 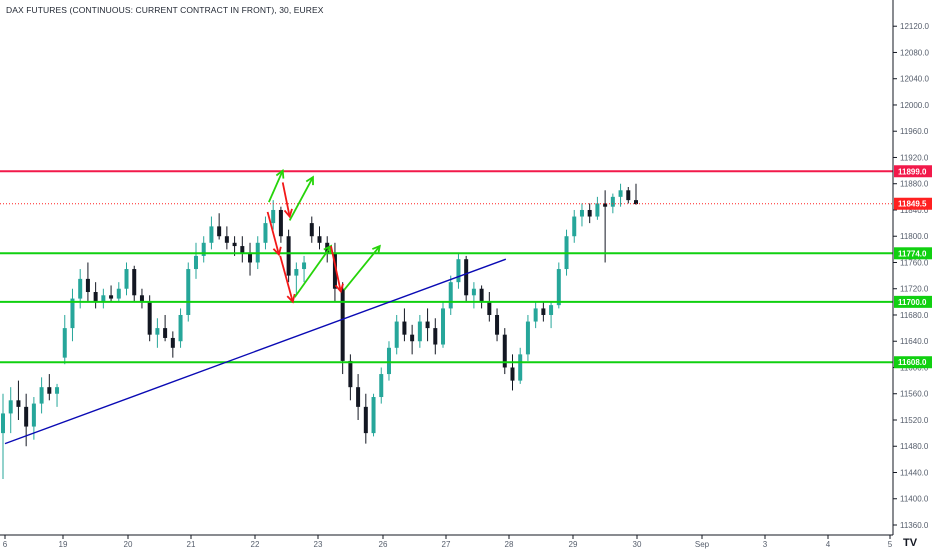 I want to click on x-tick-label: 21, so click(x=191, y=544).